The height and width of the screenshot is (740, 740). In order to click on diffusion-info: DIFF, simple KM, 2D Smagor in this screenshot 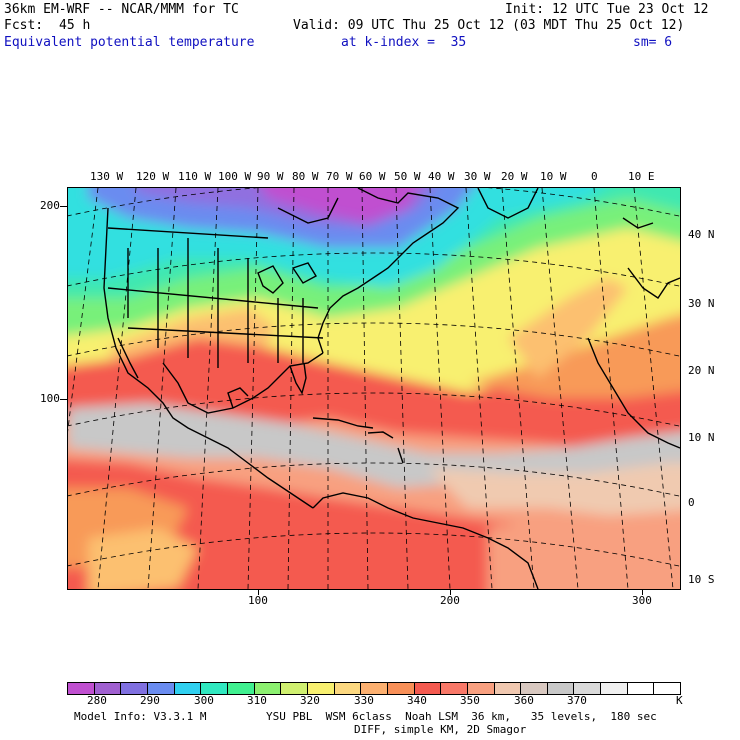, I will do `click(440, 729)`.